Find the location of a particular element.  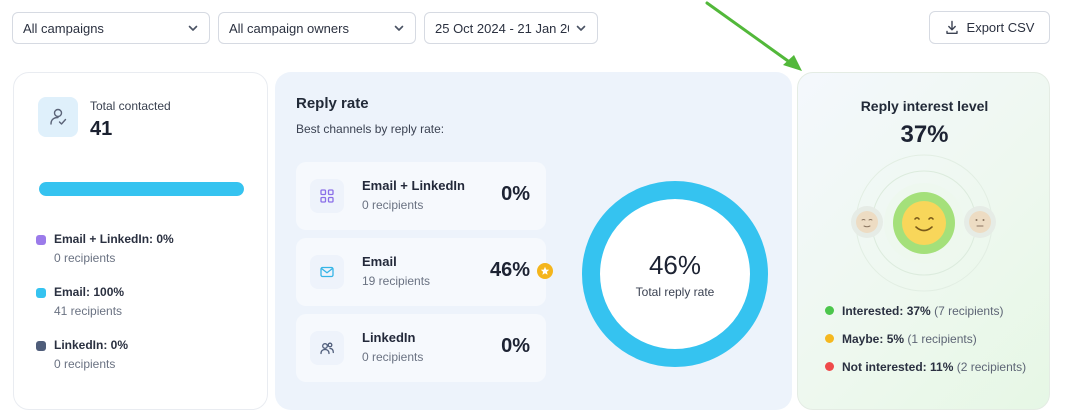

interest-legend-maybe: Maybe: 5% (1 recipients) is located at coordinates (901, 339).